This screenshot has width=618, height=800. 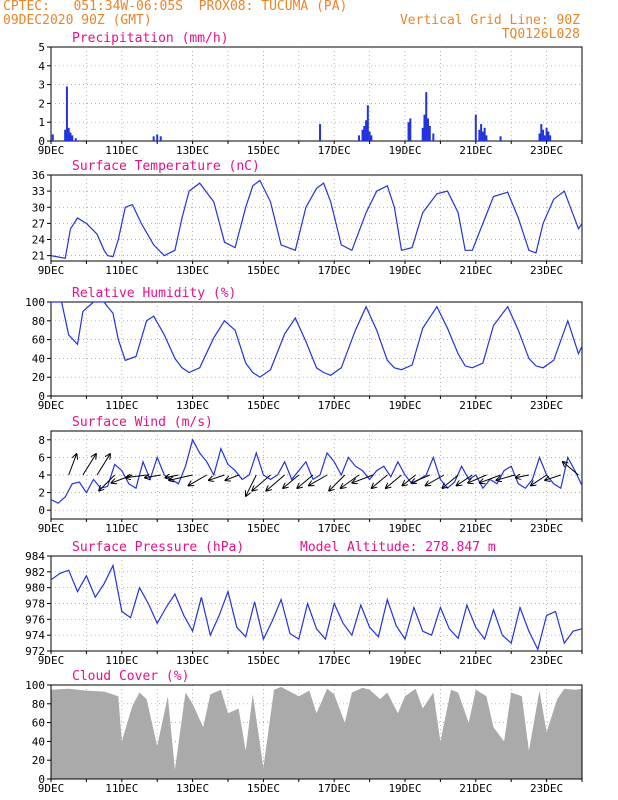 I want to click on panel-title: Surface Temperature (nC), so click(x=166, y=166).